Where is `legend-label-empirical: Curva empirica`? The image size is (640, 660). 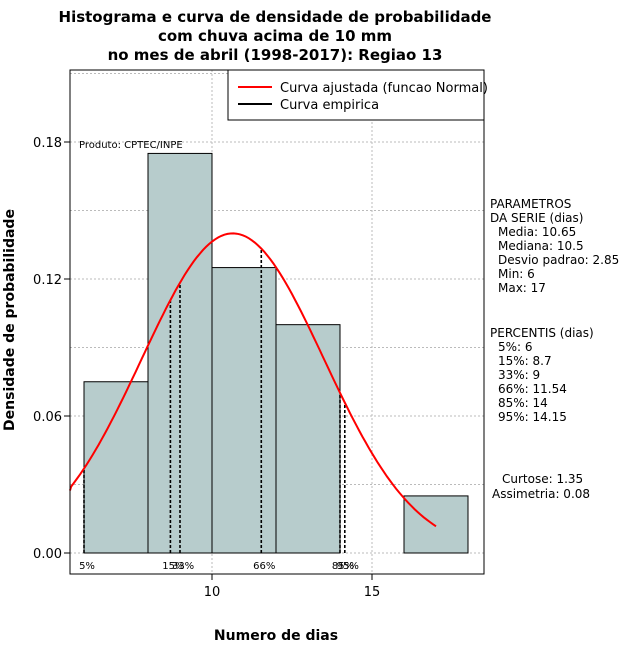
legend-label-empirical: Curva empirica is located at coordinates (329, 105).